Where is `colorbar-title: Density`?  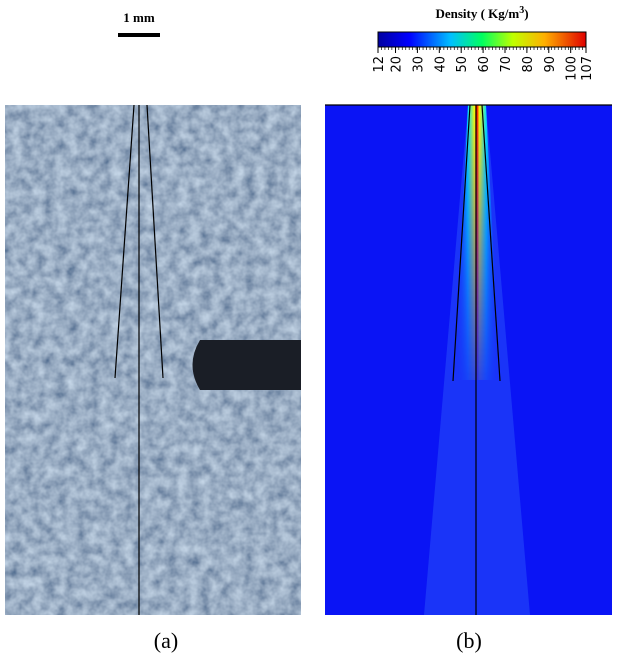
colorbar-title: Density is located at coordinates (456, 13).